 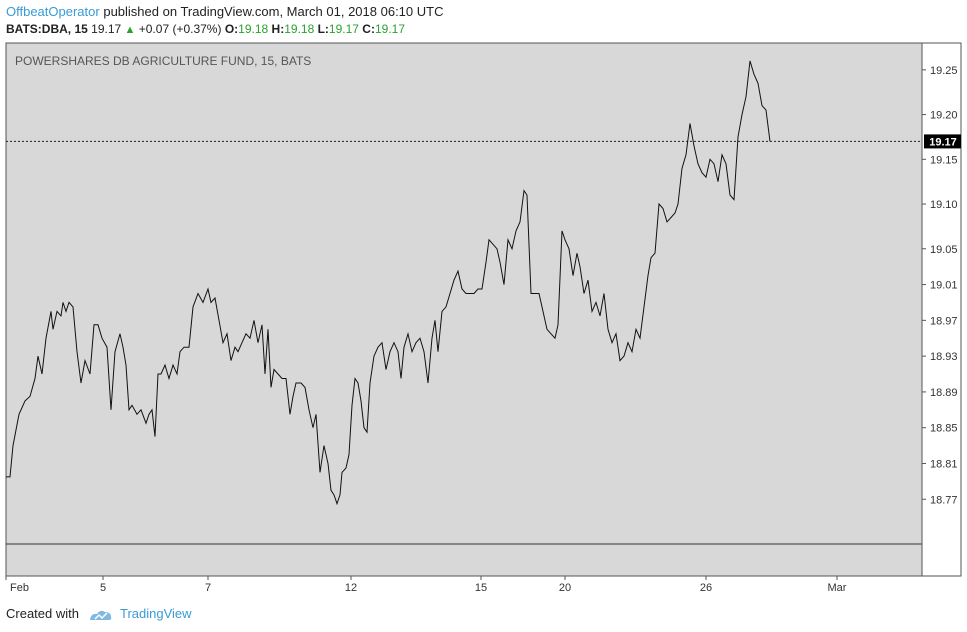 I want to click on high-label: H:, so click(x=278, y=29).